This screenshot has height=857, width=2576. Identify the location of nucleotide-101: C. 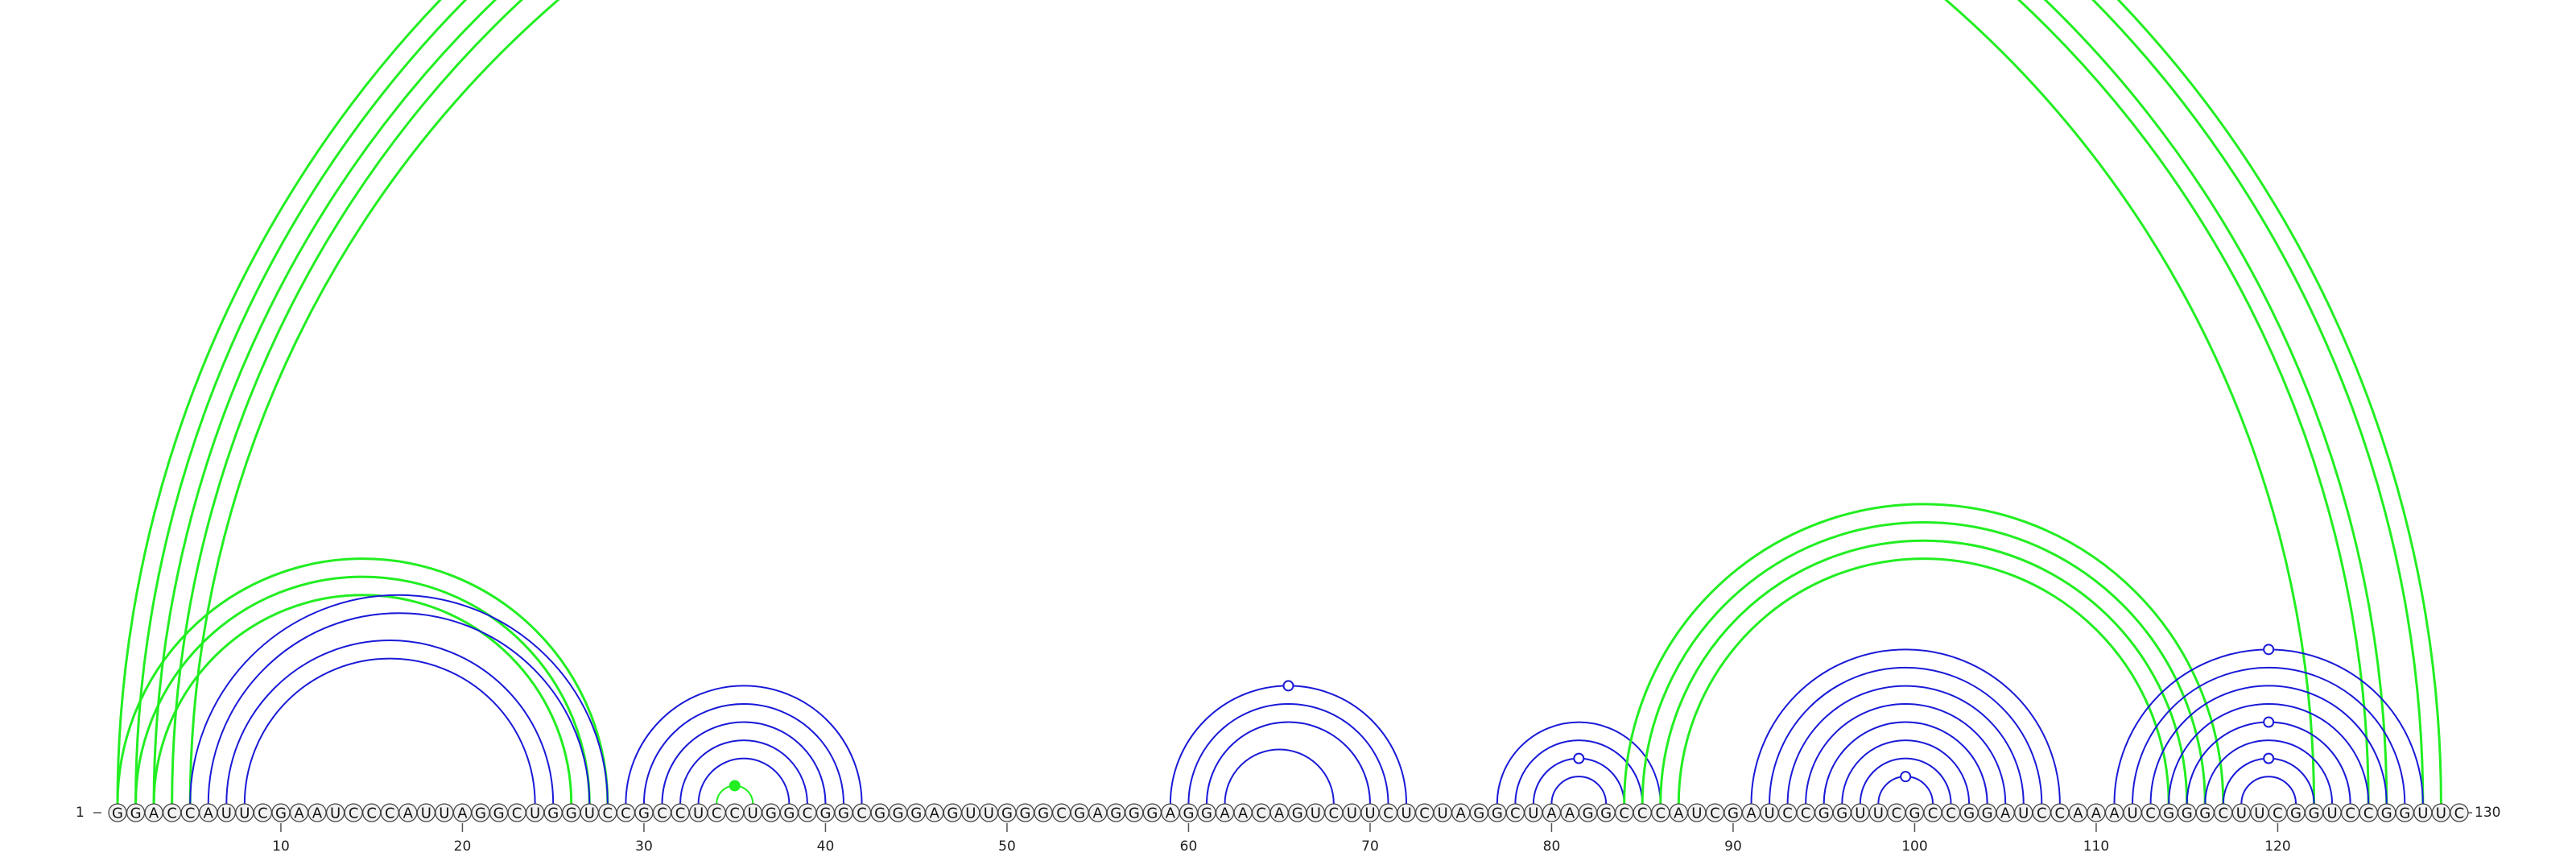
(1933, 812).